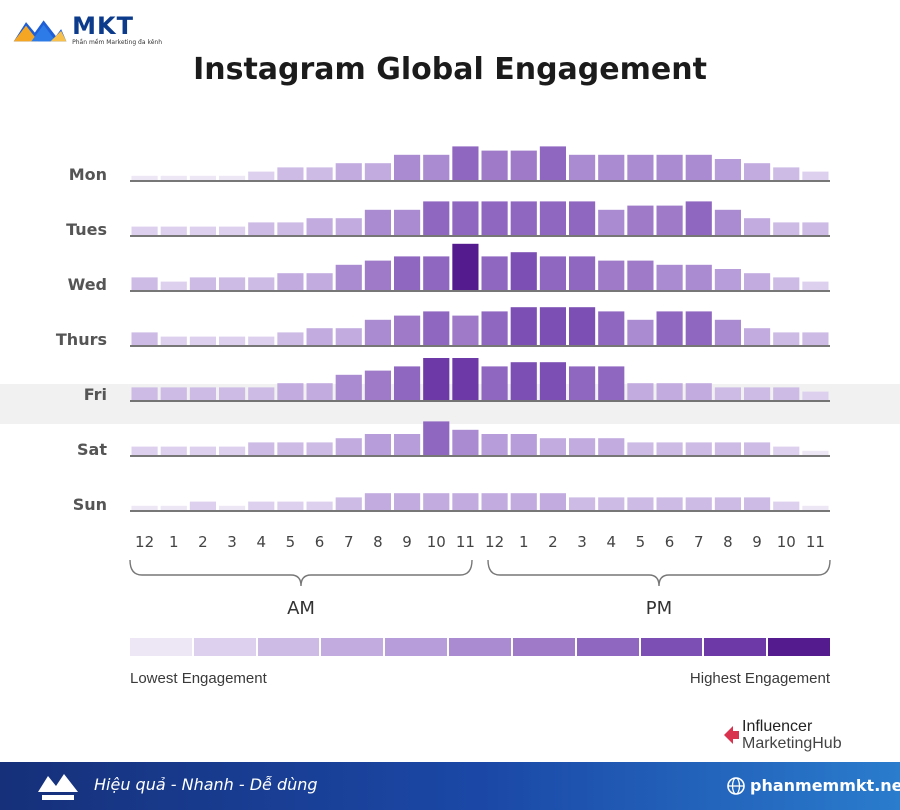  Describe the element at coordinates (92, 449) in the screenshot. I see `row-label-sat: Sat` at that location.